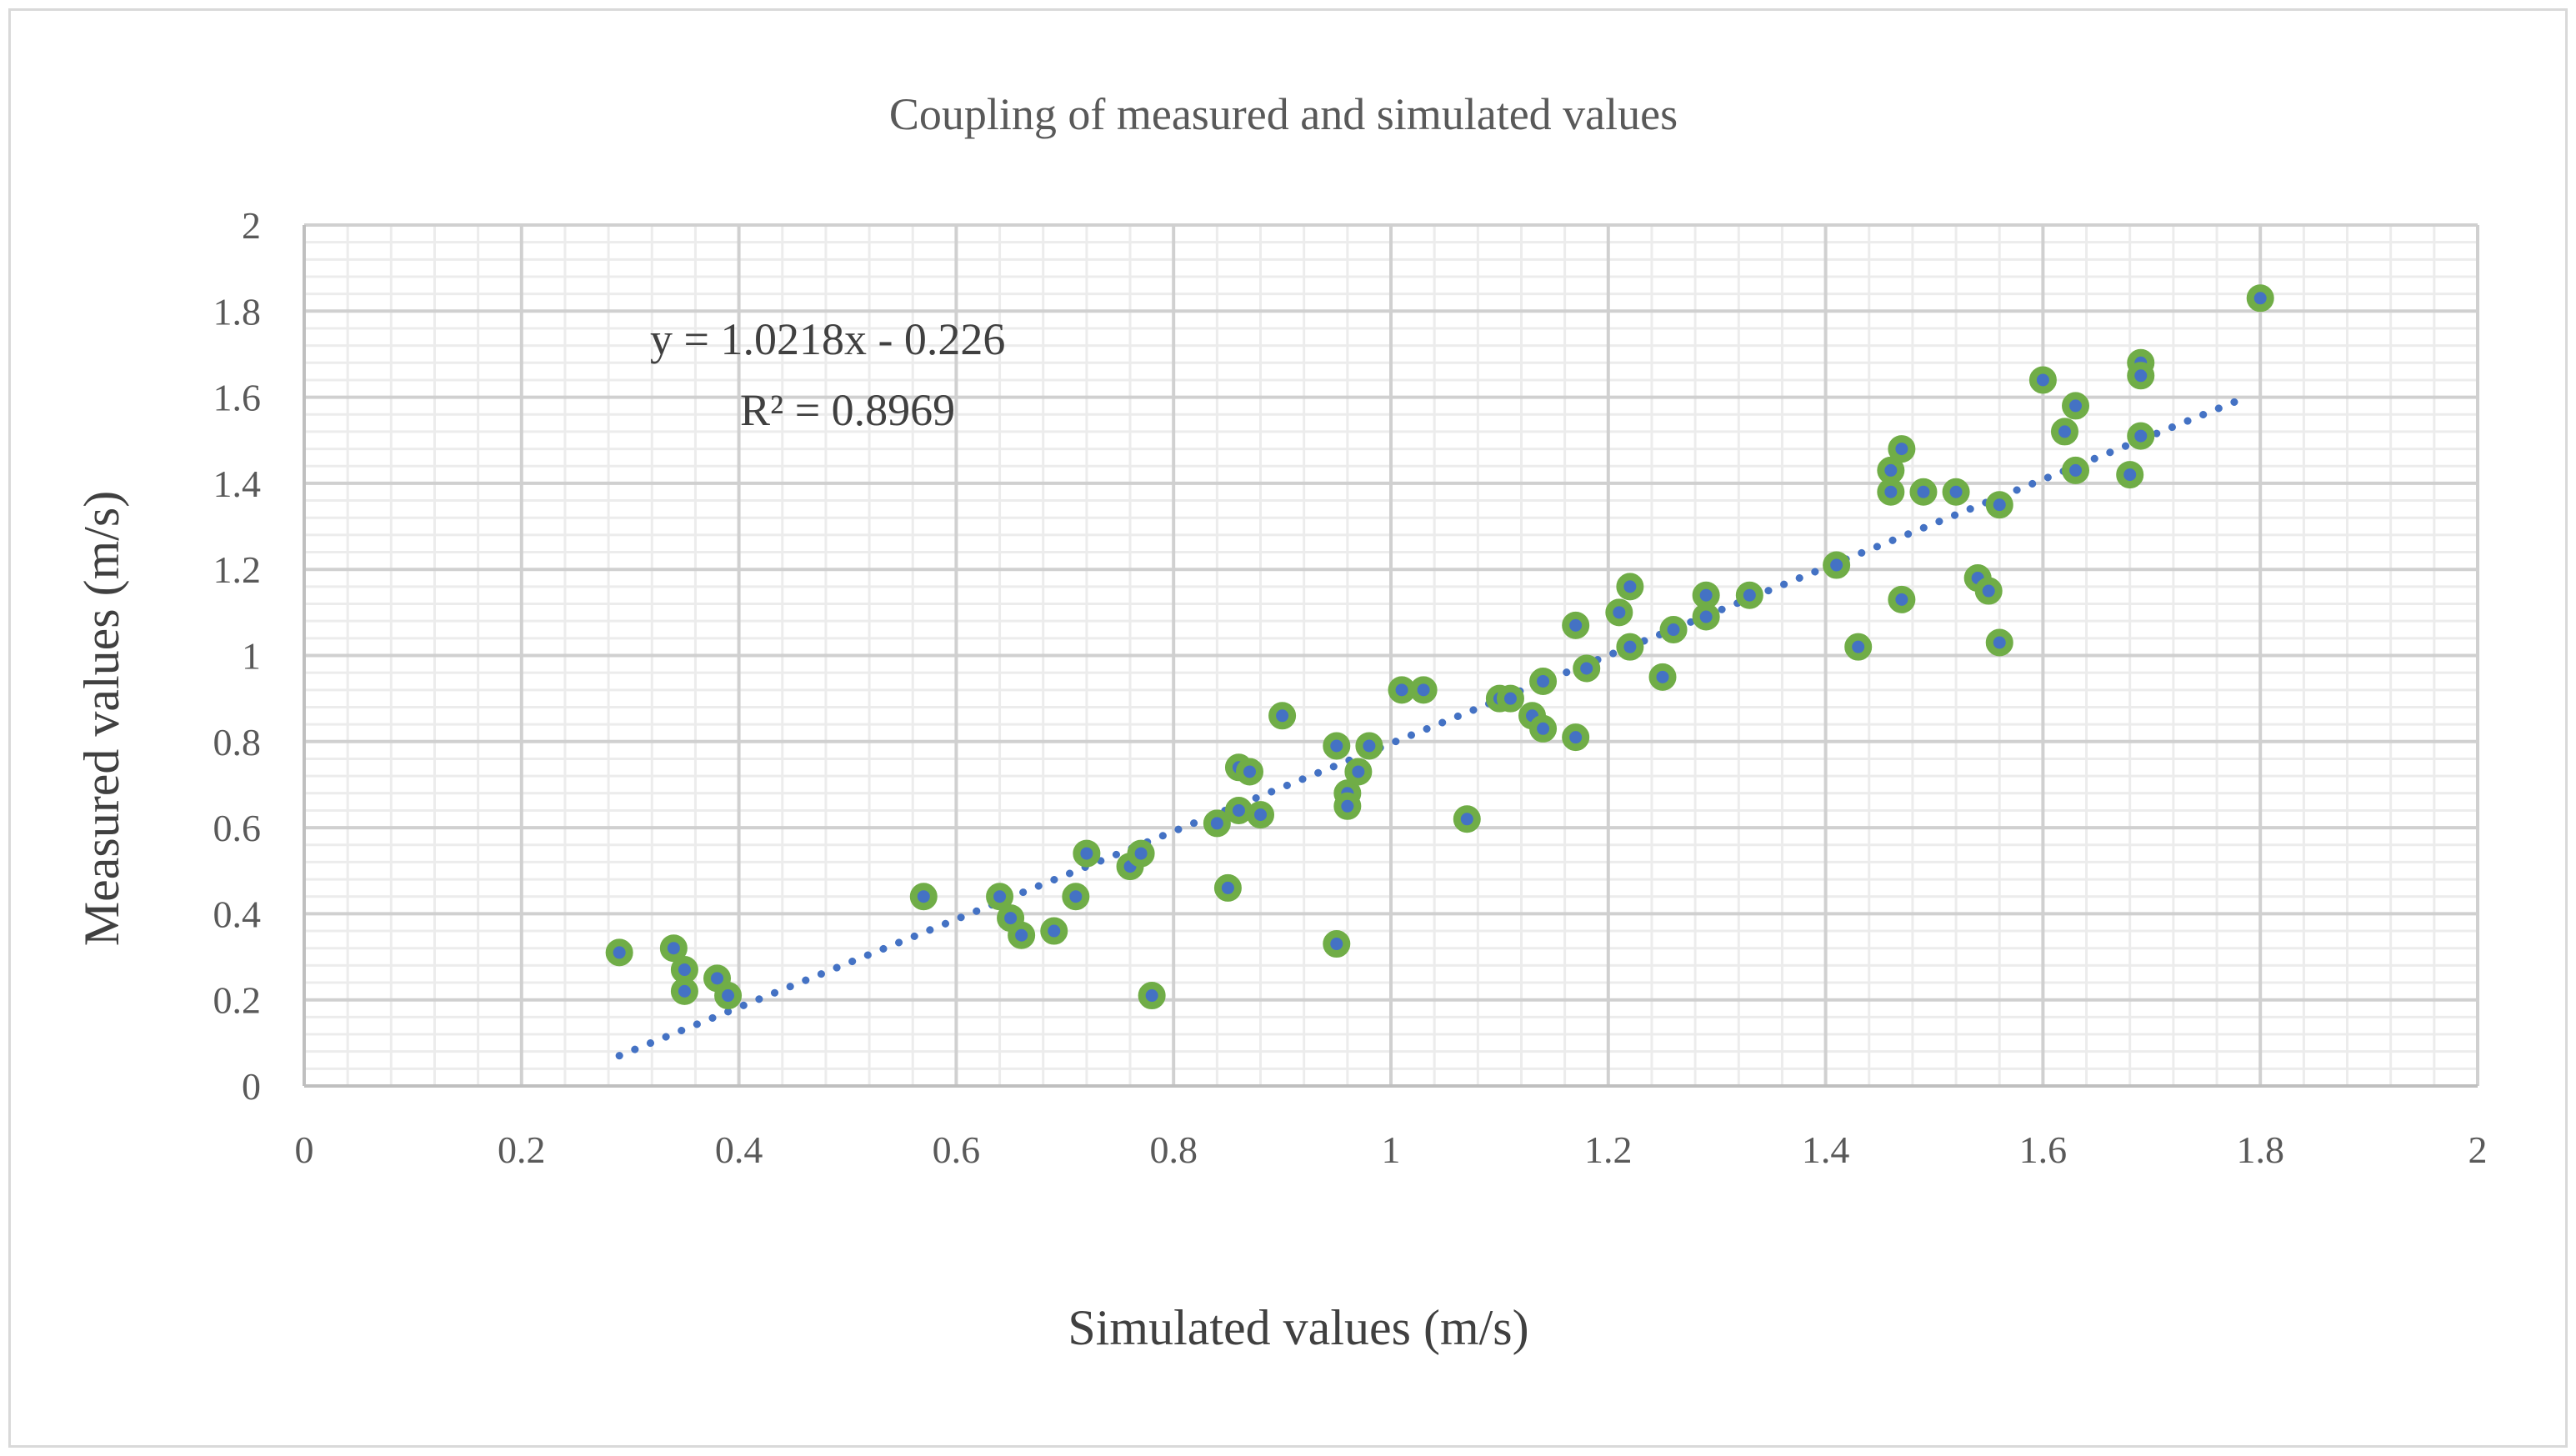 The image size is (2576, 1456). What do you see at coordinates (305, 1149) in the screenshot?
I see `x-tick-label: 0` at bounding box center [305, 1149].